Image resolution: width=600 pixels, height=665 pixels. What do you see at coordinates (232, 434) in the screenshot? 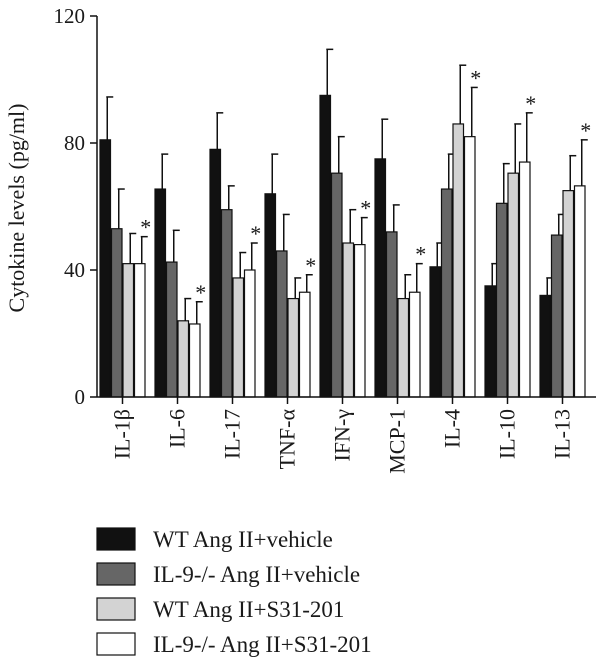
I see `x-tick-label-3: IL-17` at bounding box center [232, 434].